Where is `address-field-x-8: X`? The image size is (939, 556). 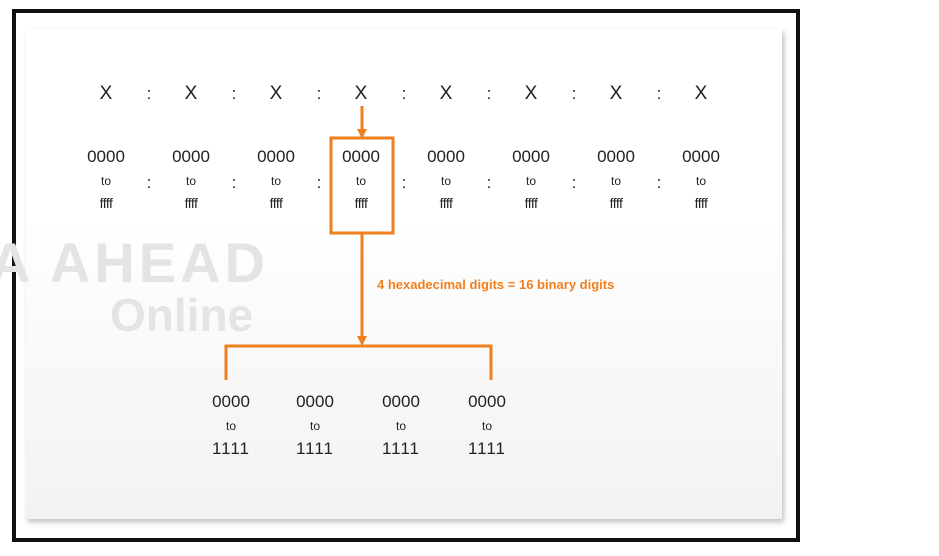
address-field-x-8: X is located at coordinates (701, 93).